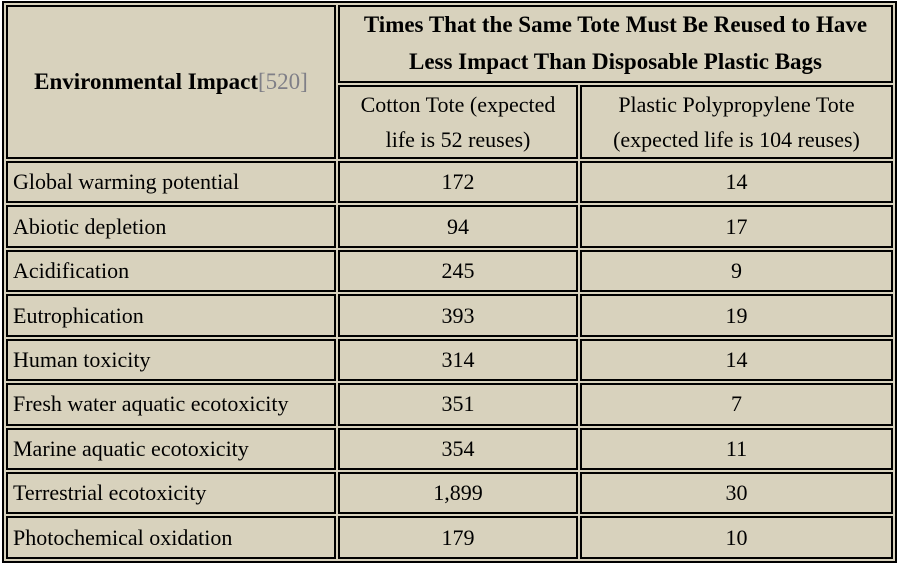  Describe the element at coordinates (458, 493) in the screenshot. I see `cotton-tote-value: 1,899` at that location.